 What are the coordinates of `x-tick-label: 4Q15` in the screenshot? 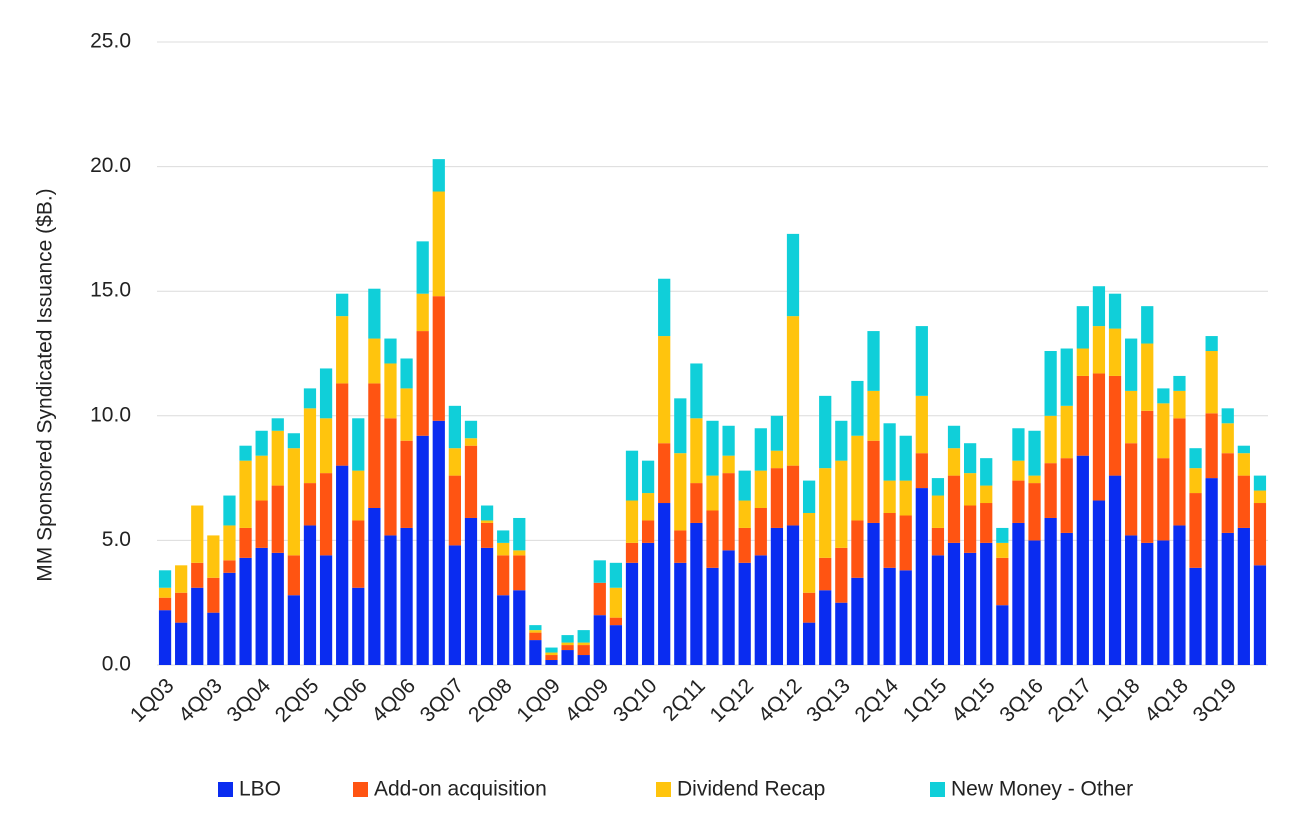 It's located at (973, 700).